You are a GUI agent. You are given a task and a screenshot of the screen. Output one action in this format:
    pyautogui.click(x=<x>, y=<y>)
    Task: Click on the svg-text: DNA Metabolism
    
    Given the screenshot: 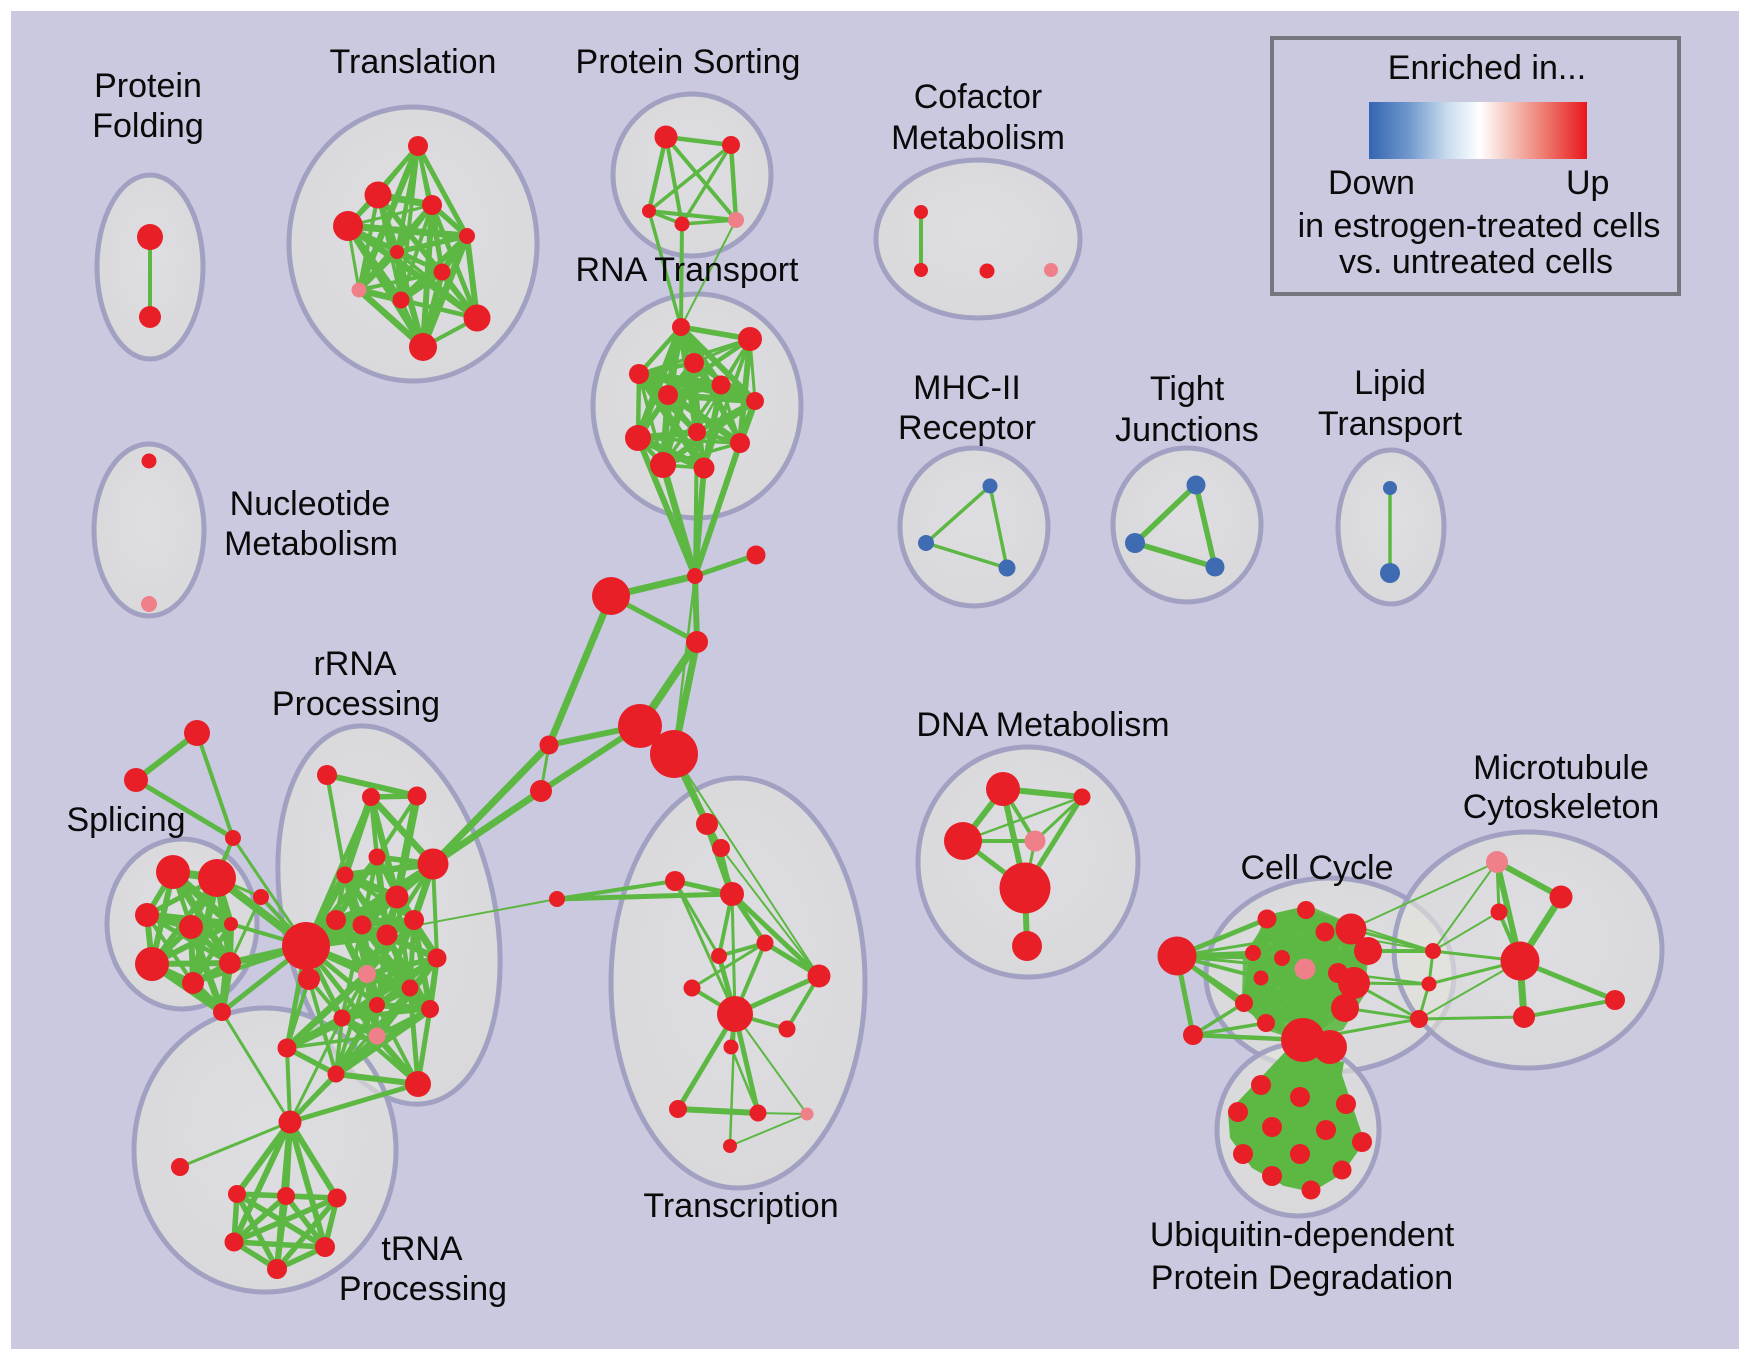 What is the action you would take?
    pyautogui.click(x=1042, y=725)
    